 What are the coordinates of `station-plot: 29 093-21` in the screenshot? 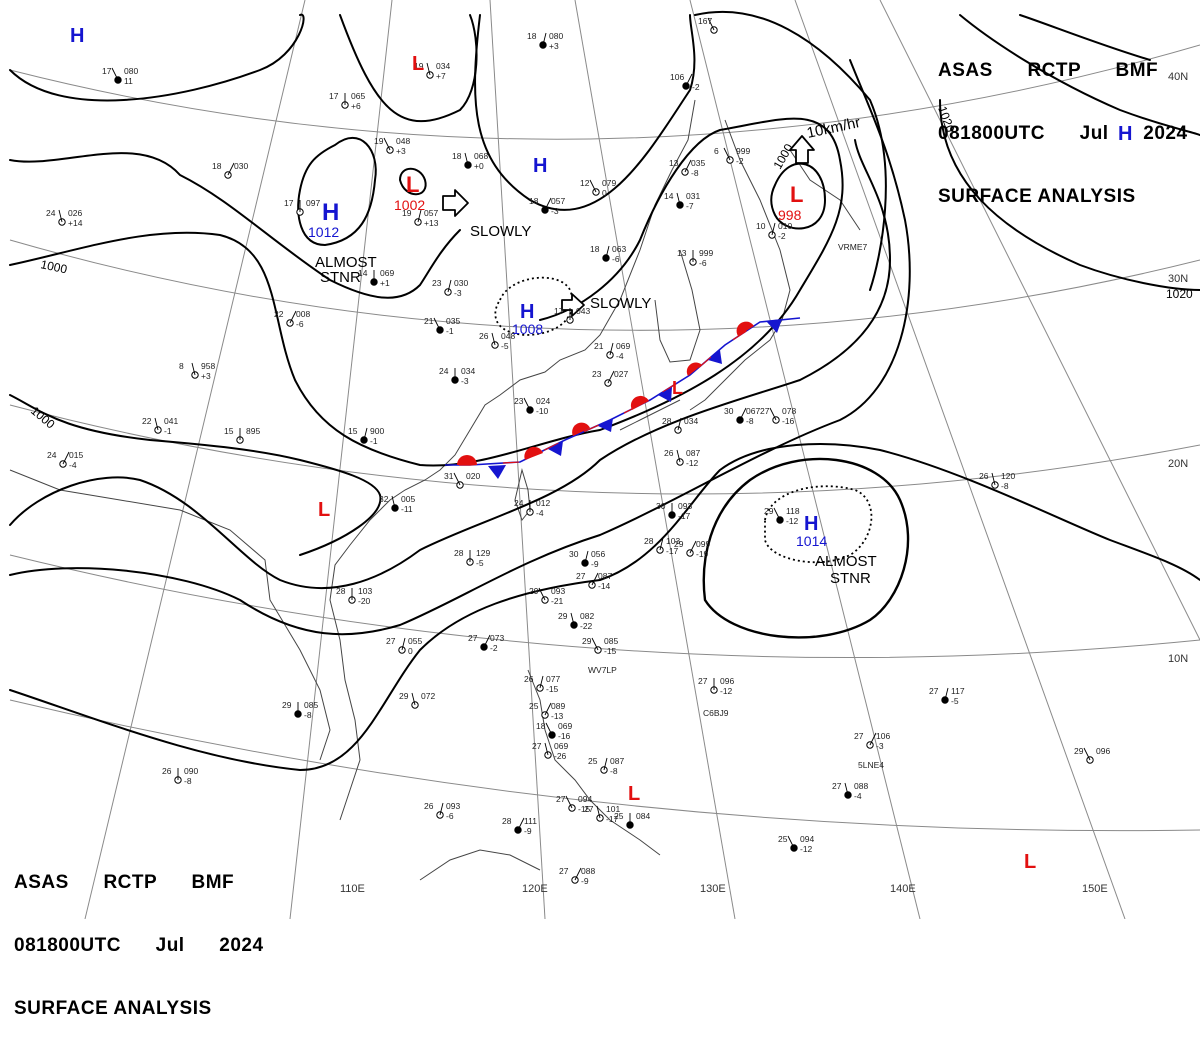 It's located at (547, 596).